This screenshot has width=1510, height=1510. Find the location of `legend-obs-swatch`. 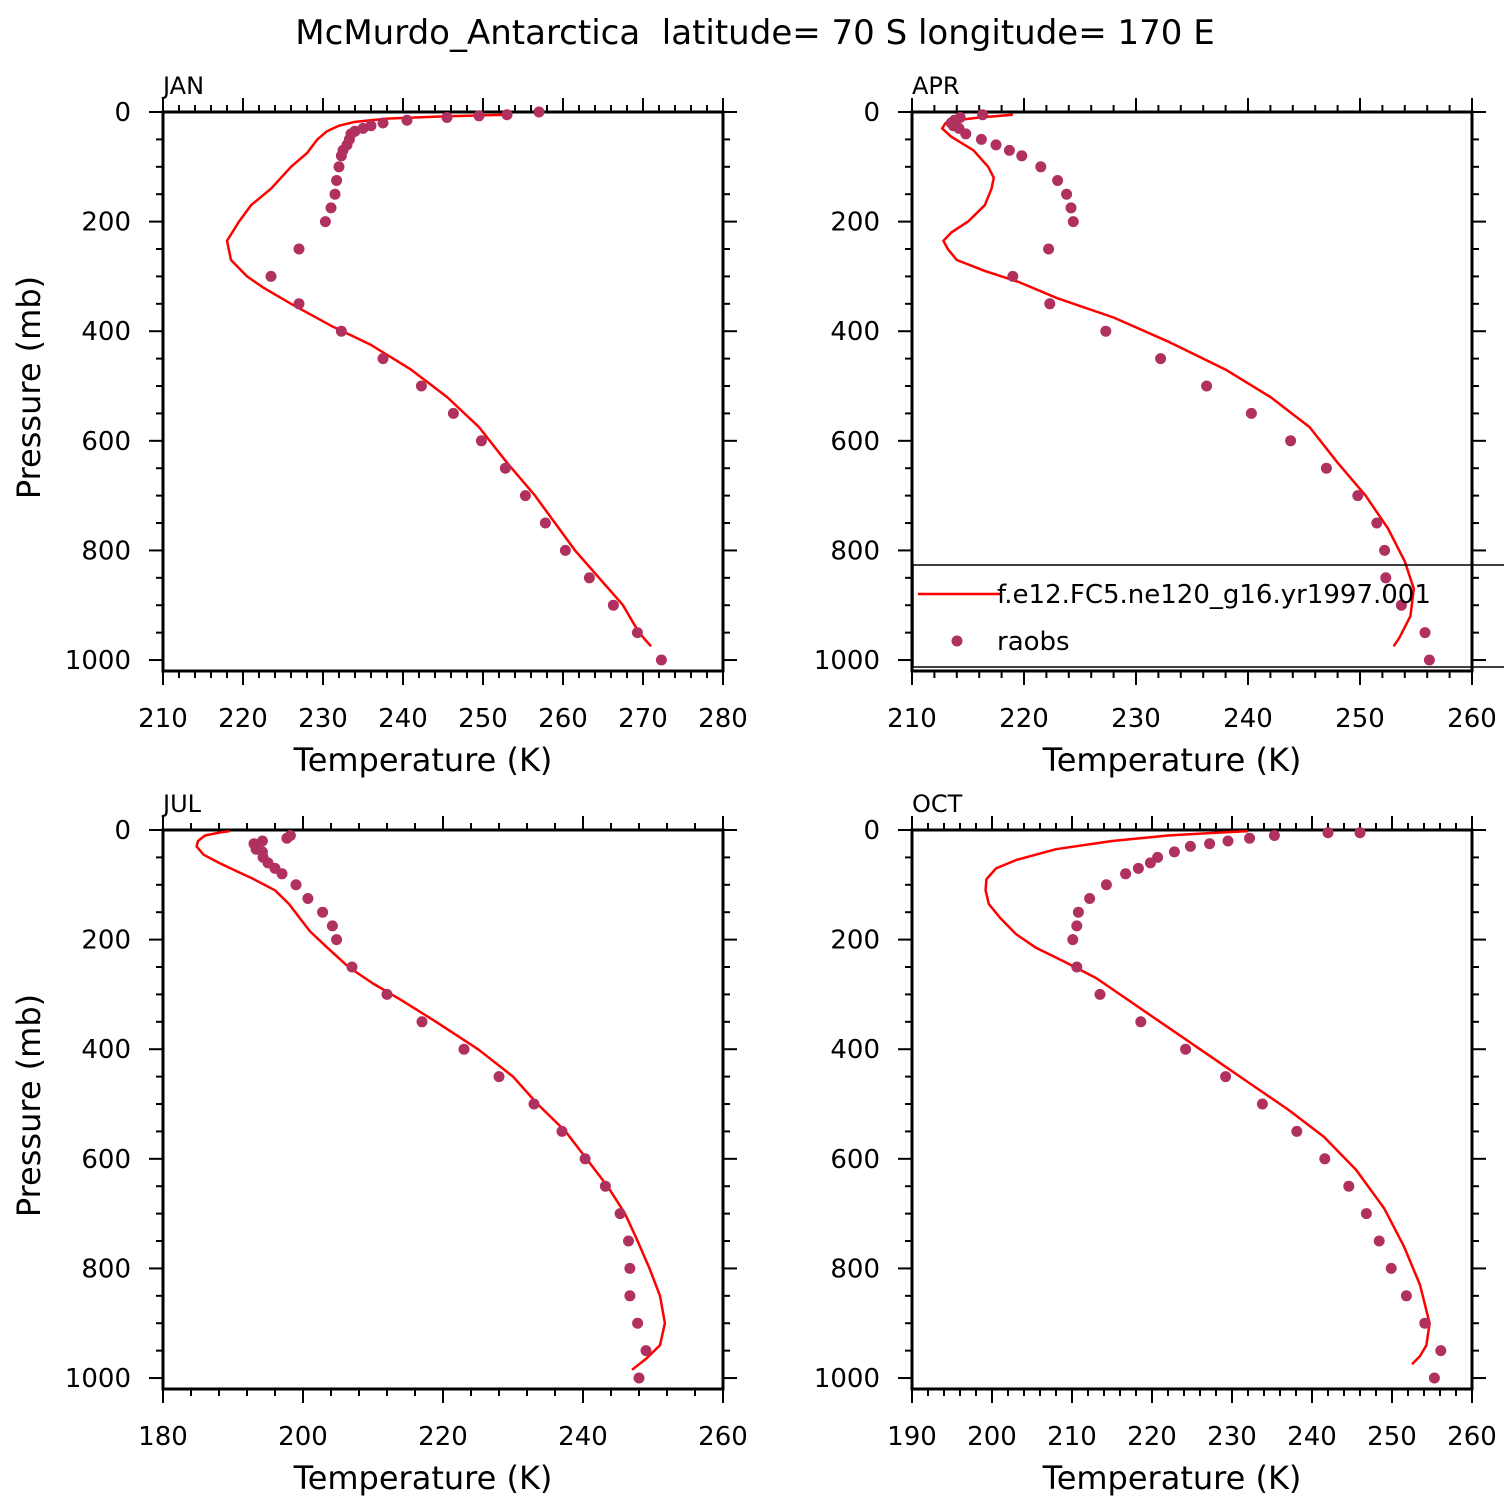

legend-obs-swatch is located at coordinates (957, 641).